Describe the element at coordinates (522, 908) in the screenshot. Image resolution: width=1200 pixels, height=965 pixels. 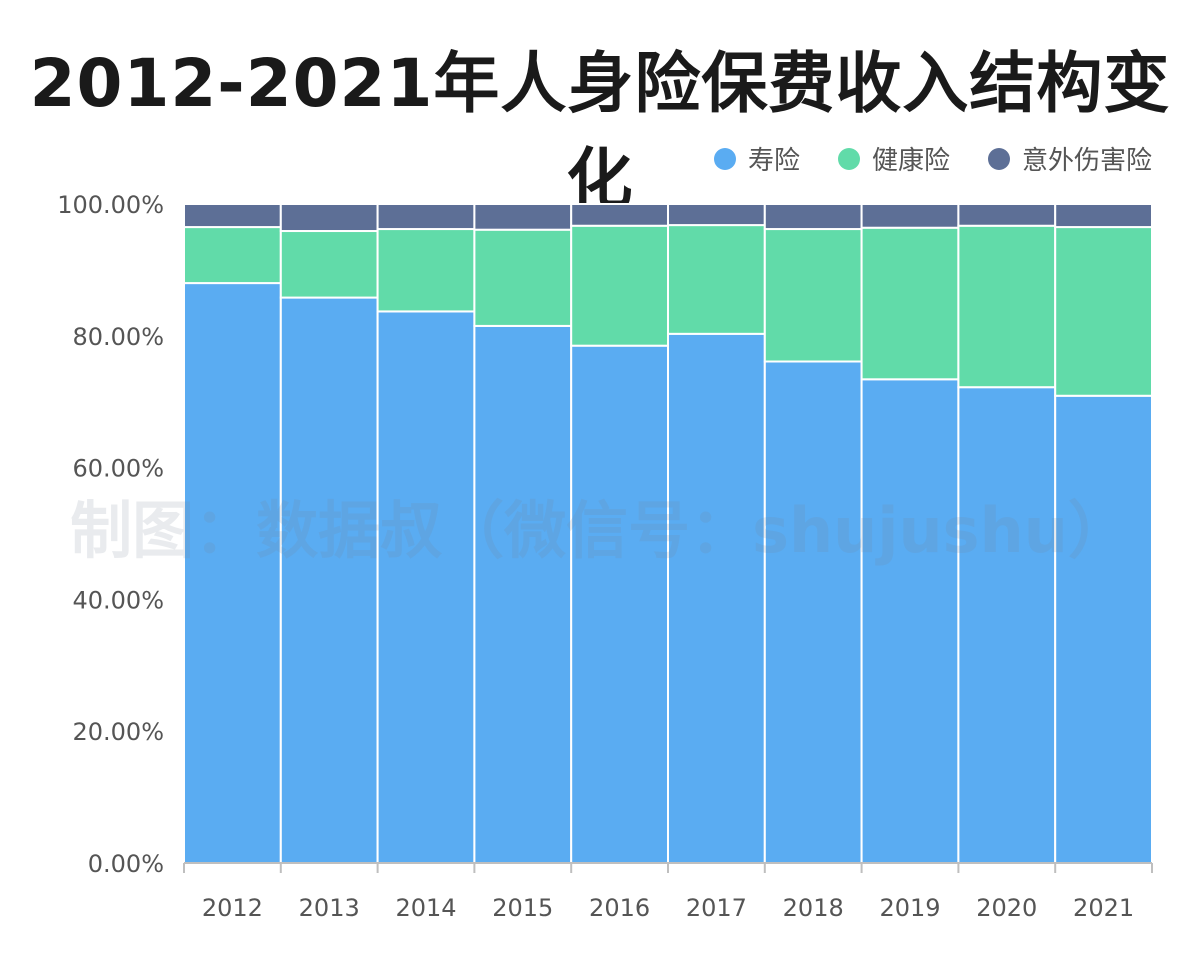
I see `x-tick-label-2015: 2015` at that location.